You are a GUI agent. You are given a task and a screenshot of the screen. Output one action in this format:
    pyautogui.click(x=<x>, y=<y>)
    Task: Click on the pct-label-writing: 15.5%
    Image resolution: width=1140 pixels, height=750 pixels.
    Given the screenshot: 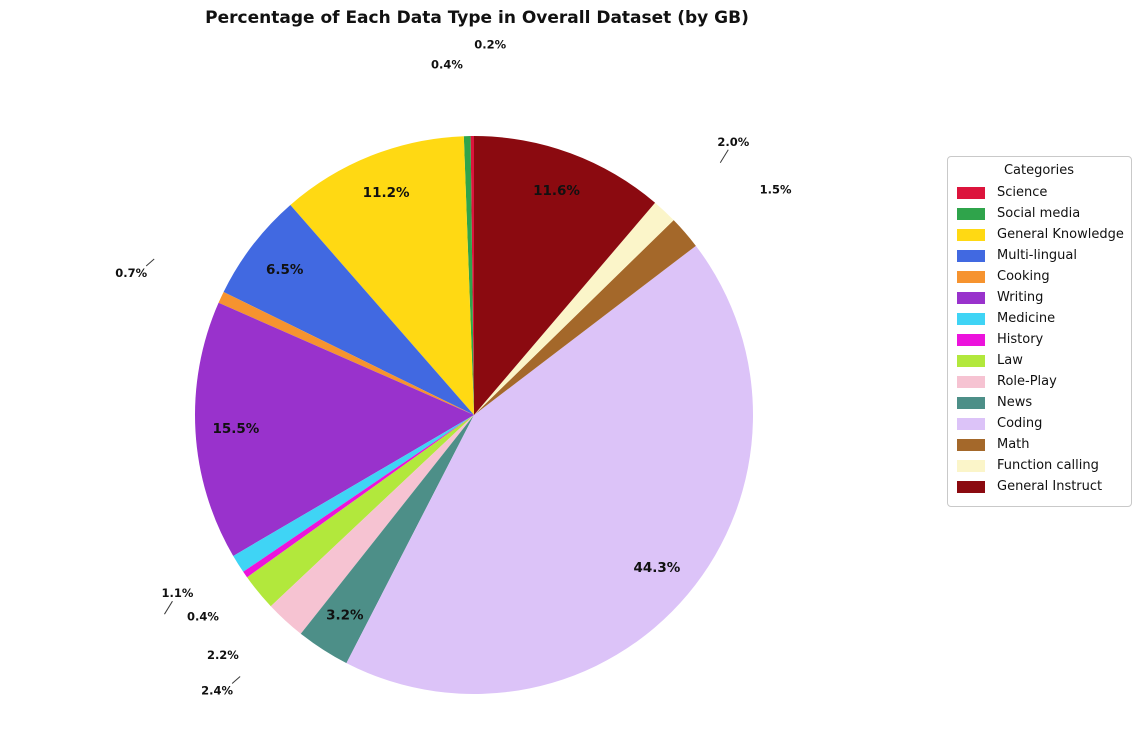 What is the action you would take?
    pyautogui.click(x=235, y=429)
    